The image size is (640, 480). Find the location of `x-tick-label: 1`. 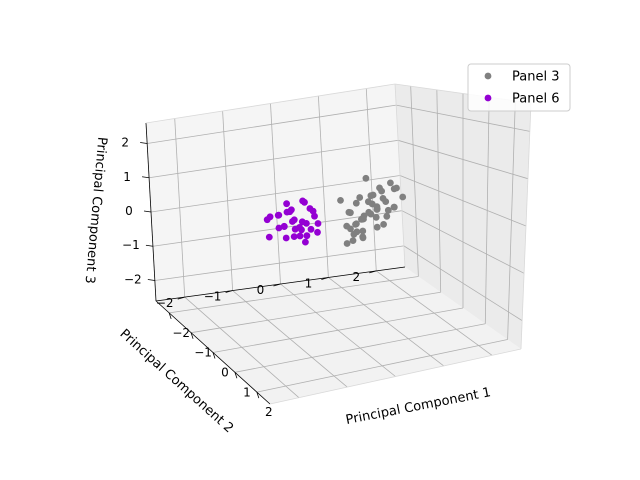

x-tick-label: 1 is located at coordinates (247, 392).